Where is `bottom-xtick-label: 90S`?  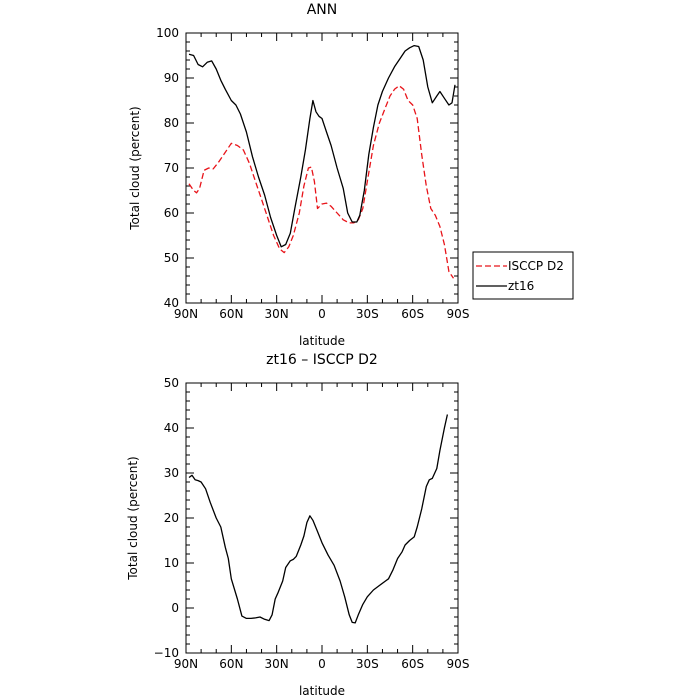
bottom-xtick-label: 90S is located at coordinates (458, 664).